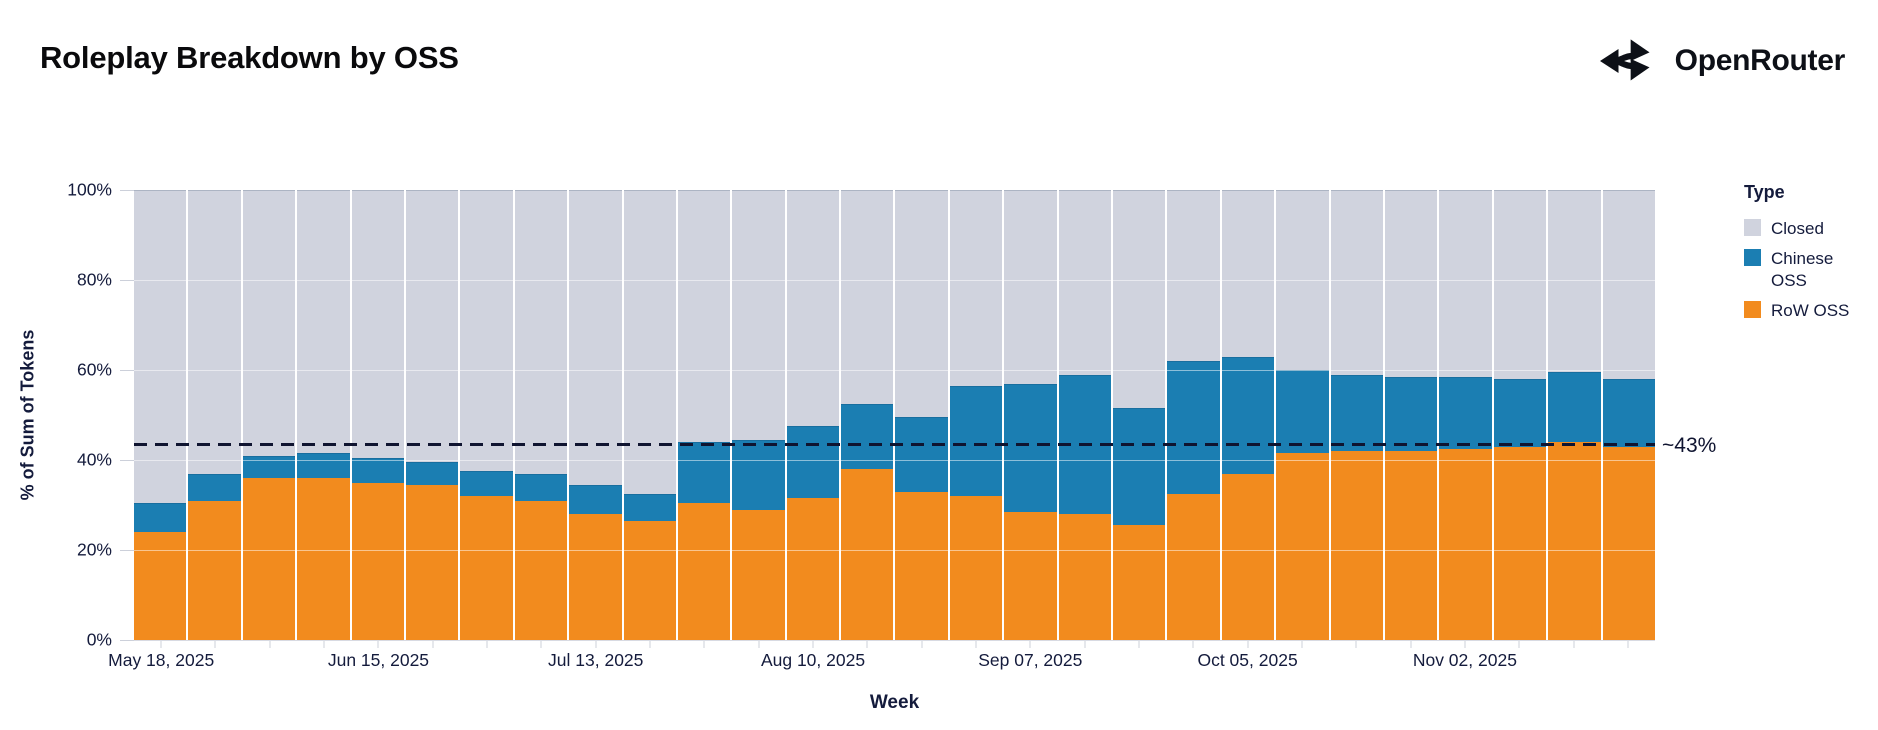  I want to click on bar-sep-21-2025, so click(1139, 415).